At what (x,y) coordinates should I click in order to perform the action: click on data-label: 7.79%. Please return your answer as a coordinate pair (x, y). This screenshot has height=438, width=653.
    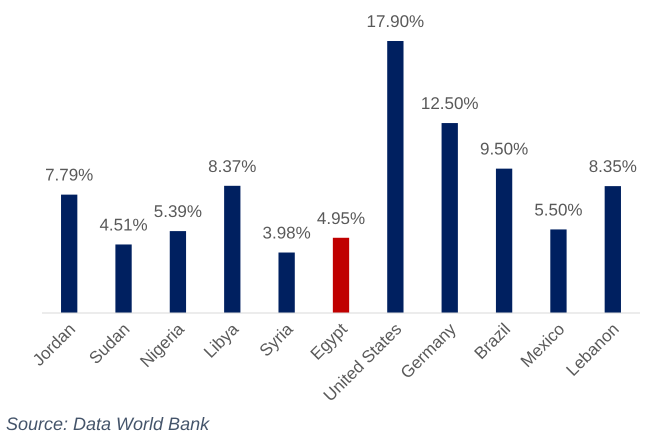
    Looking at the image, I should click on (69, 175).